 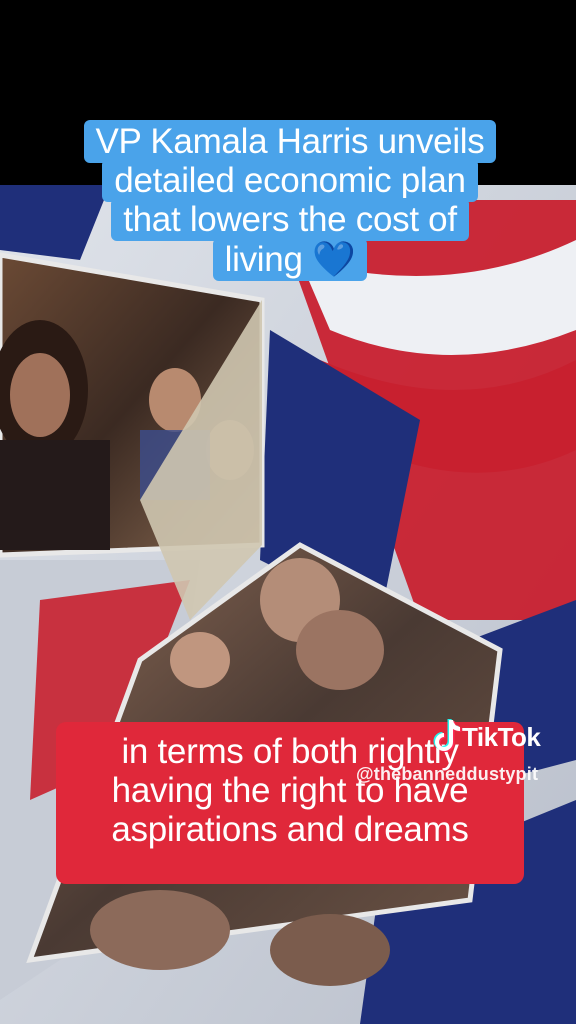 I want to click on tiktok-brand: TikTok, so click(x=501, y=737).